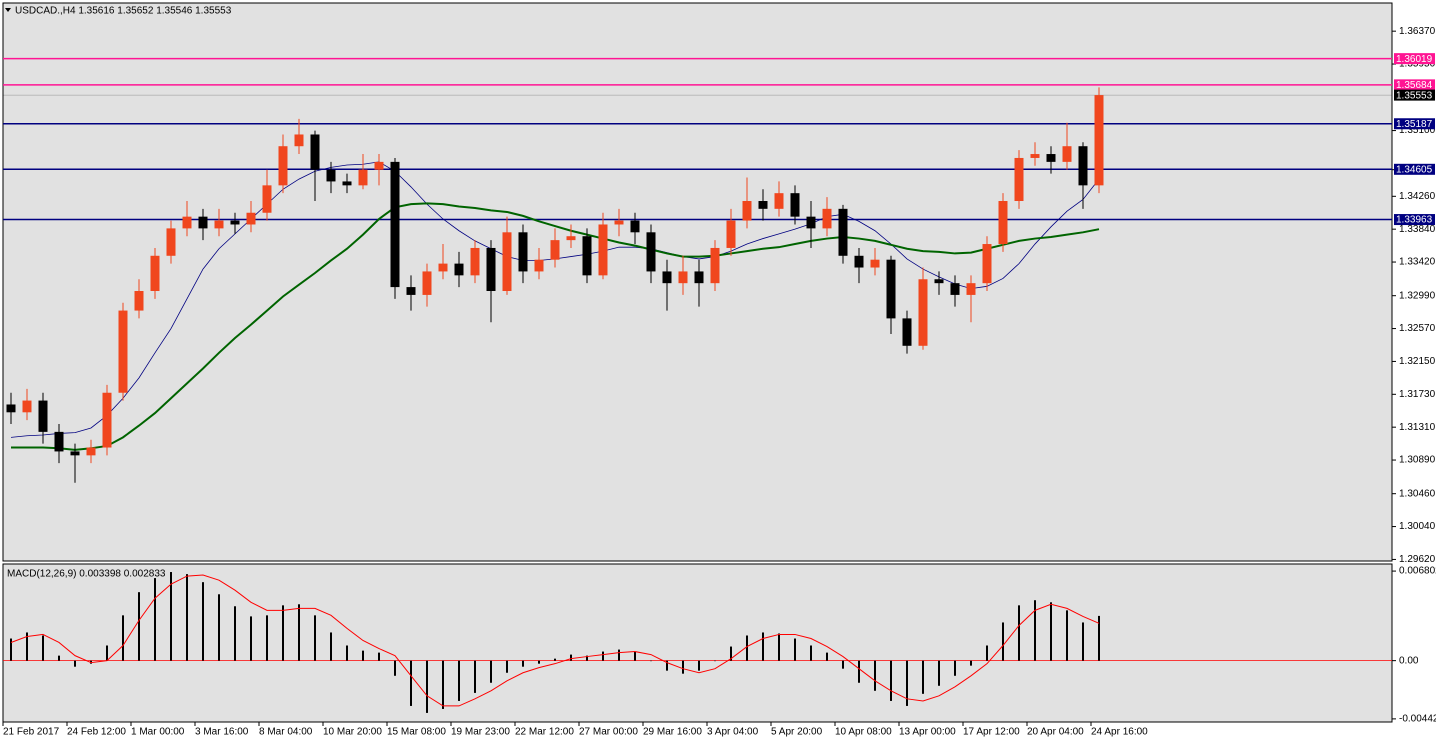  What do you see at coordinates (480, 732) in the screenshot?
I see `x-tick-label: 19 Mar 23:00` at bounding box center [480, 732].